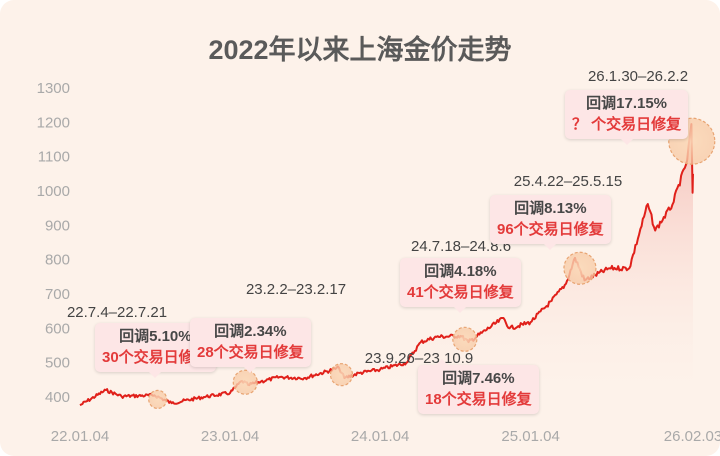 This screenshot has height=456, width=720. I want to click on drawdown-percent: 回调2.34%, so click(250, 331).